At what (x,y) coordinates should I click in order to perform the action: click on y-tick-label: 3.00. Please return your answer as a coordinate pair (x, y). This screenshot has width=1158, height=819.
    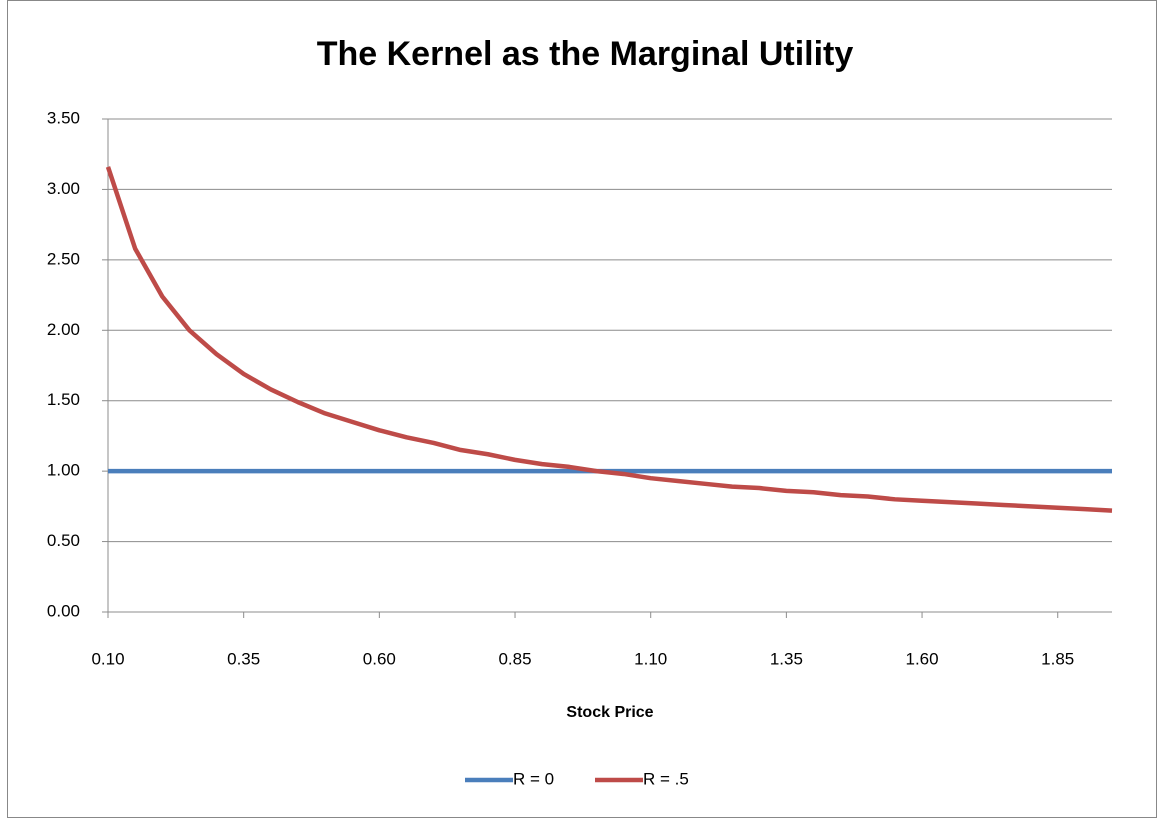
    Looking at the image, I should click on (63, 188).